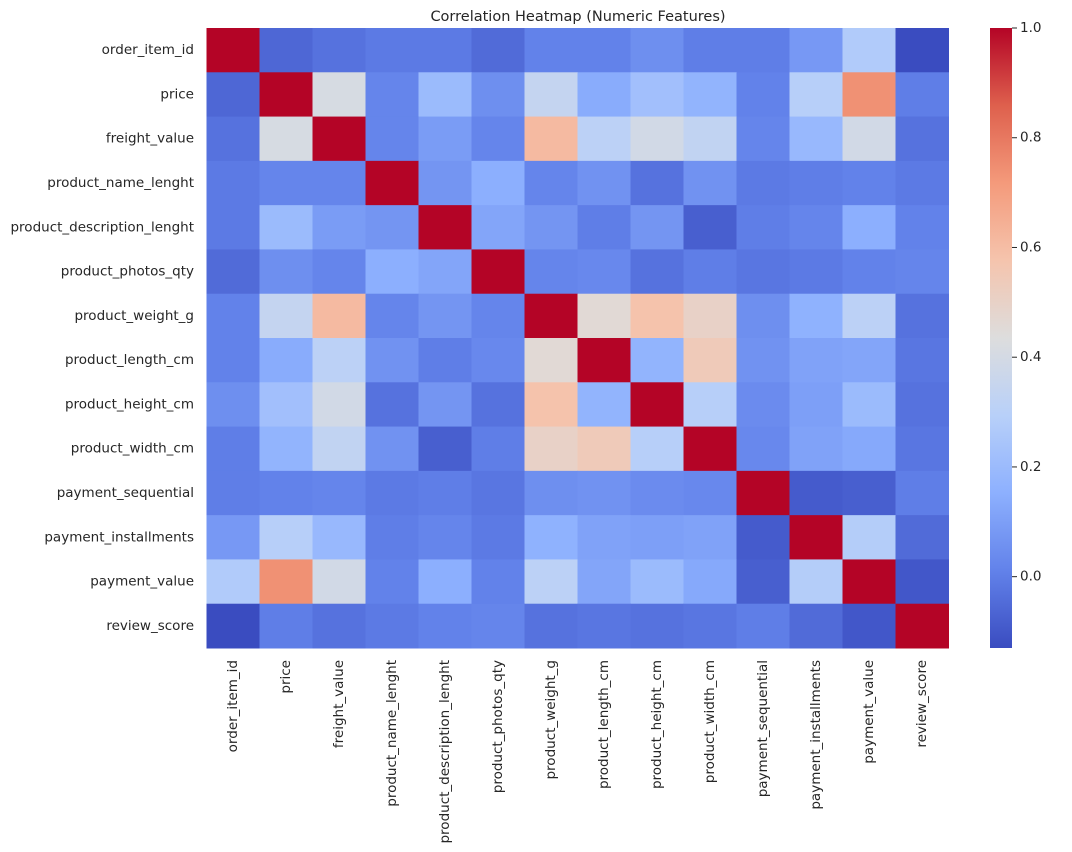 The width and height of the screenshot is (1072, 852). What do you see at coordinates (577, 17) in the screenshot?
I see `chart-title: Correlation Heatmap (Numeric Features)` at bounding box center [577, 17].